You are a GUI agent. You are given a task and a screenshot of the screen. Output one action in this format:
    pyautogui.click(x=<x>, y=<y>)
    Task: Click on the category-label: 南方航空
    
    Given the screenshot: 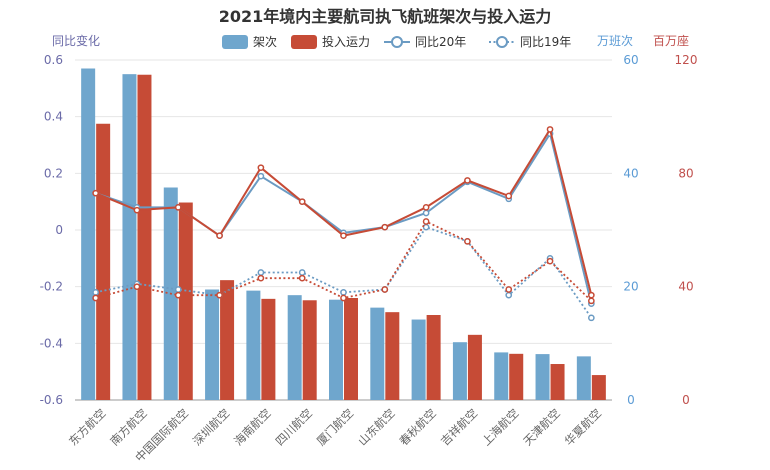 What is the action you would take?
    pyautogui.click(x=128, y=427)
    